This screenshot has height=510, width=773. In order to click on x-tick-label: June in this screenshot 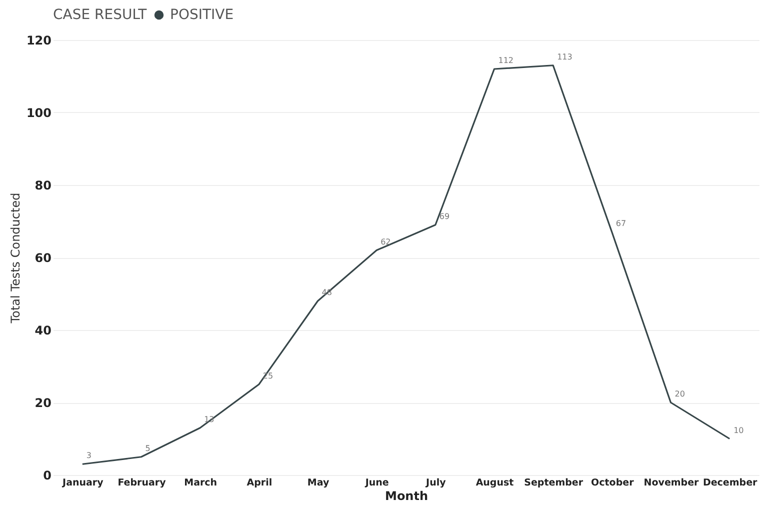, I will do `click(376, 483)`.